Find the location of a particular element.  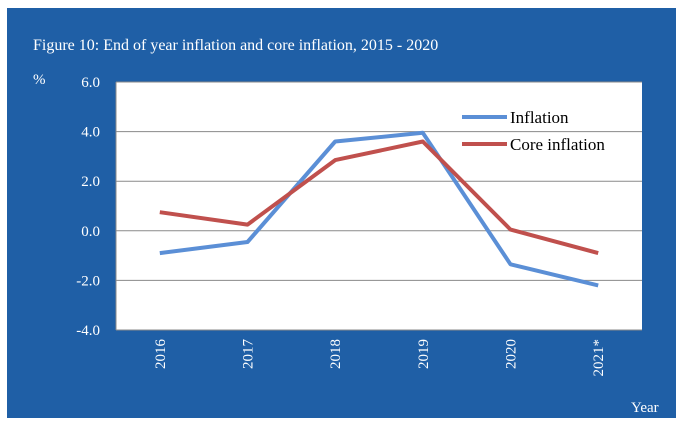

x-tick-label: 2020 is located at coordinates (512, 354).